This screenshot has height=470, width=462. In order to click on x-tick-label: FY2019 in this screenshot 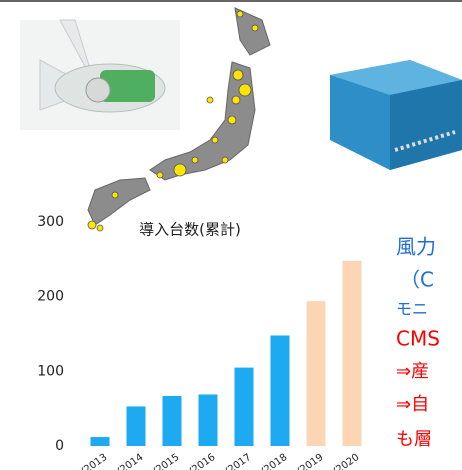, I will do `click(307, 461)`.